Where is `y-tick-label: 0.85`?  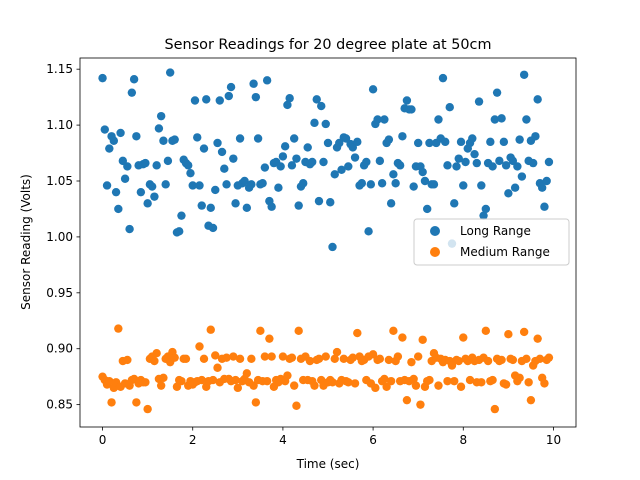 y-tick-label: 0.85 is located at coordinates (59, 405).